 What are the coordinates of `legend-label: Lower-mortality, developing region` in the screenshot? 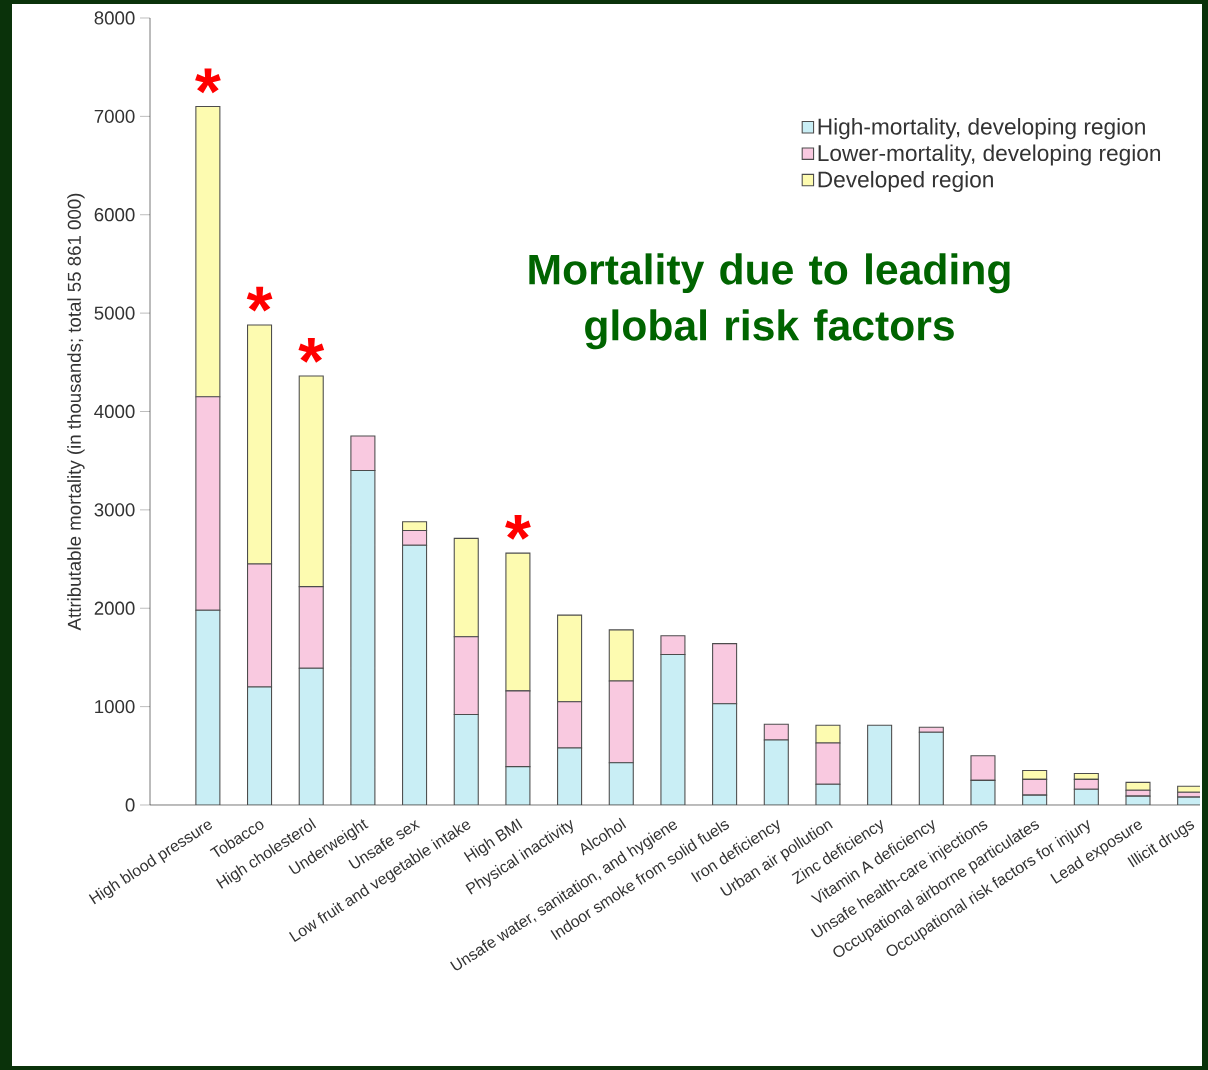 It's located at (989, 155).